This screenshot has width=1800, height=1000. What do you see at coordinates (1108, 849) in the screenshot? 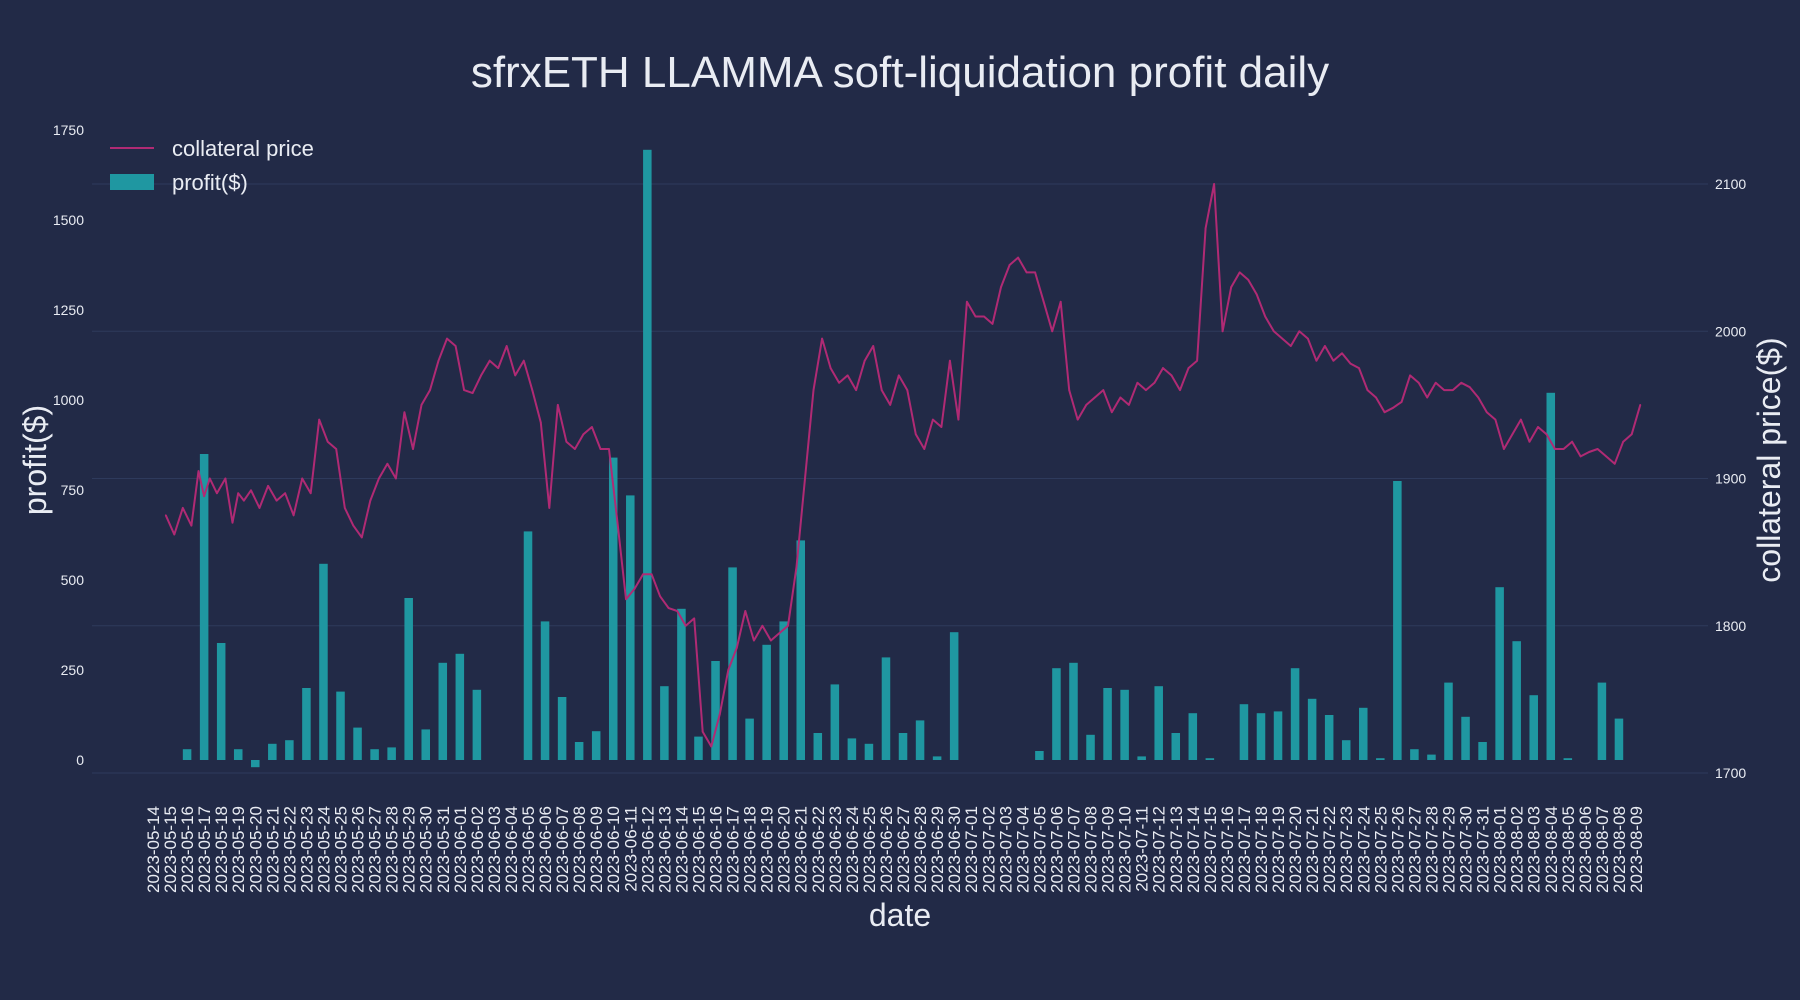
I see `x-tick-2023-07-09: 2023-07-09` at bounding box center [1108, 849].